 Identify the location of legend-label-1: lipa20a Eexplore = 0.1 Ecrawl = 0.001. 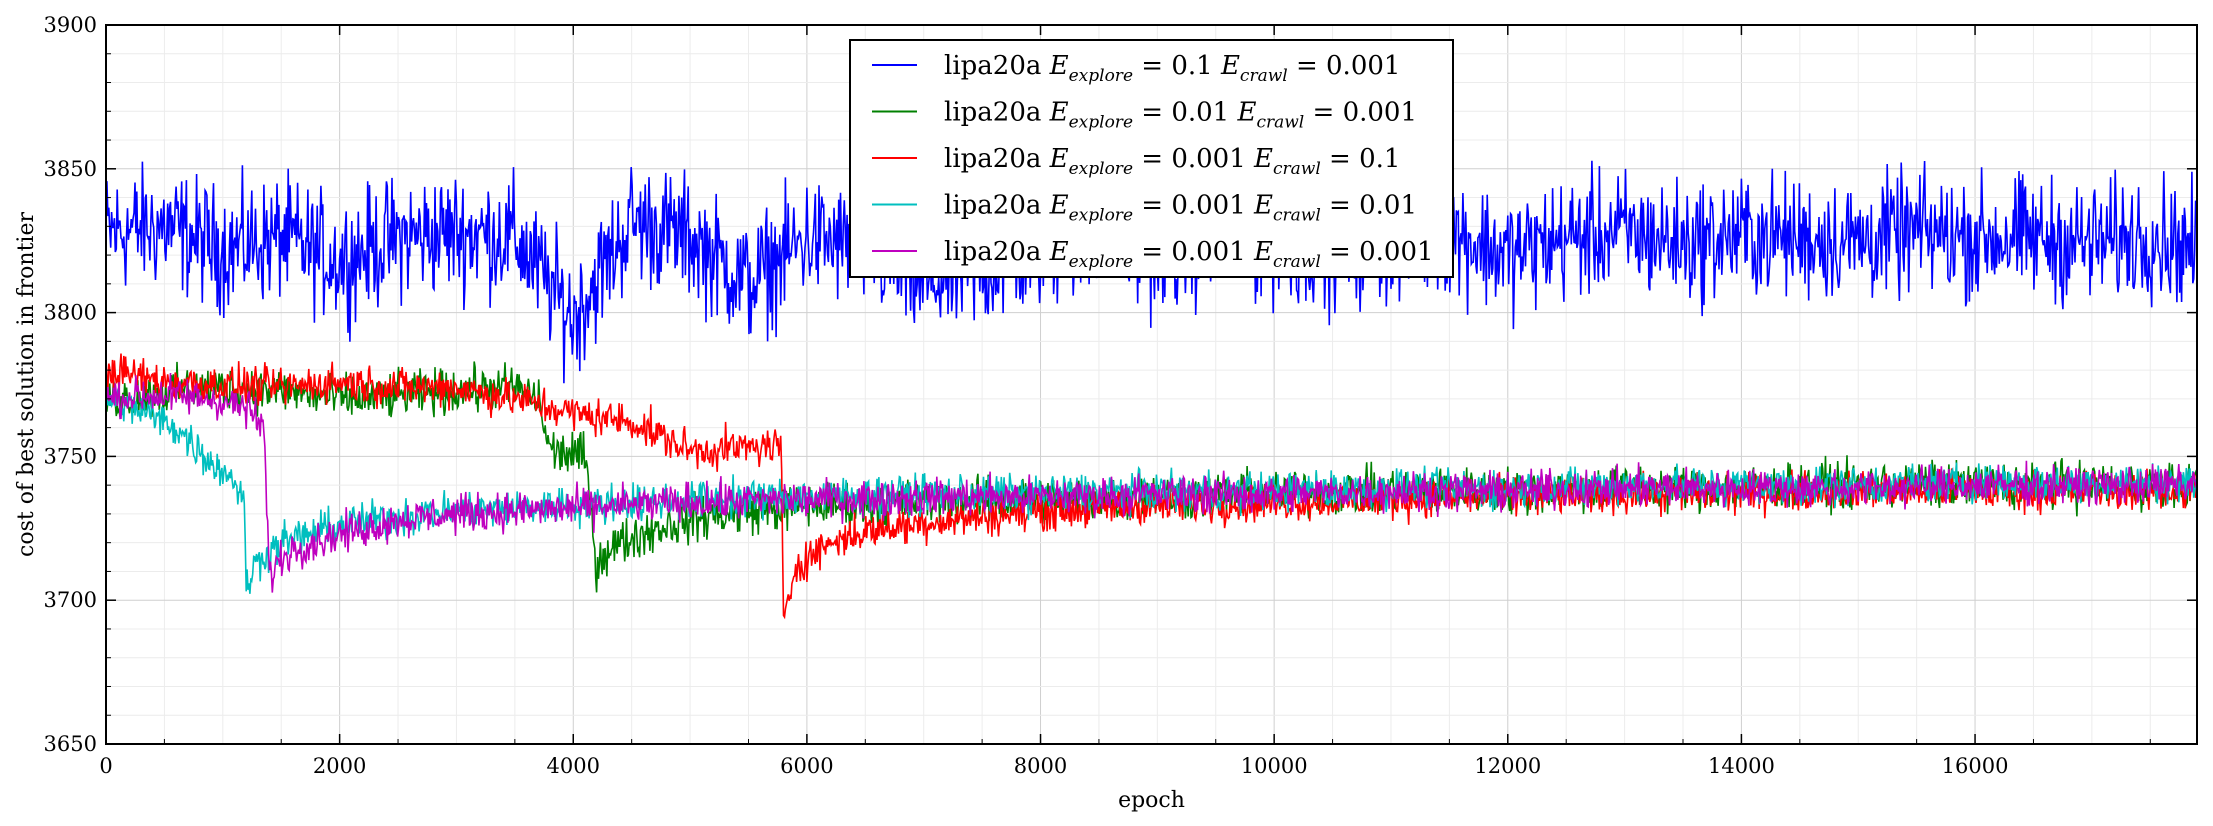
(1172, 68).